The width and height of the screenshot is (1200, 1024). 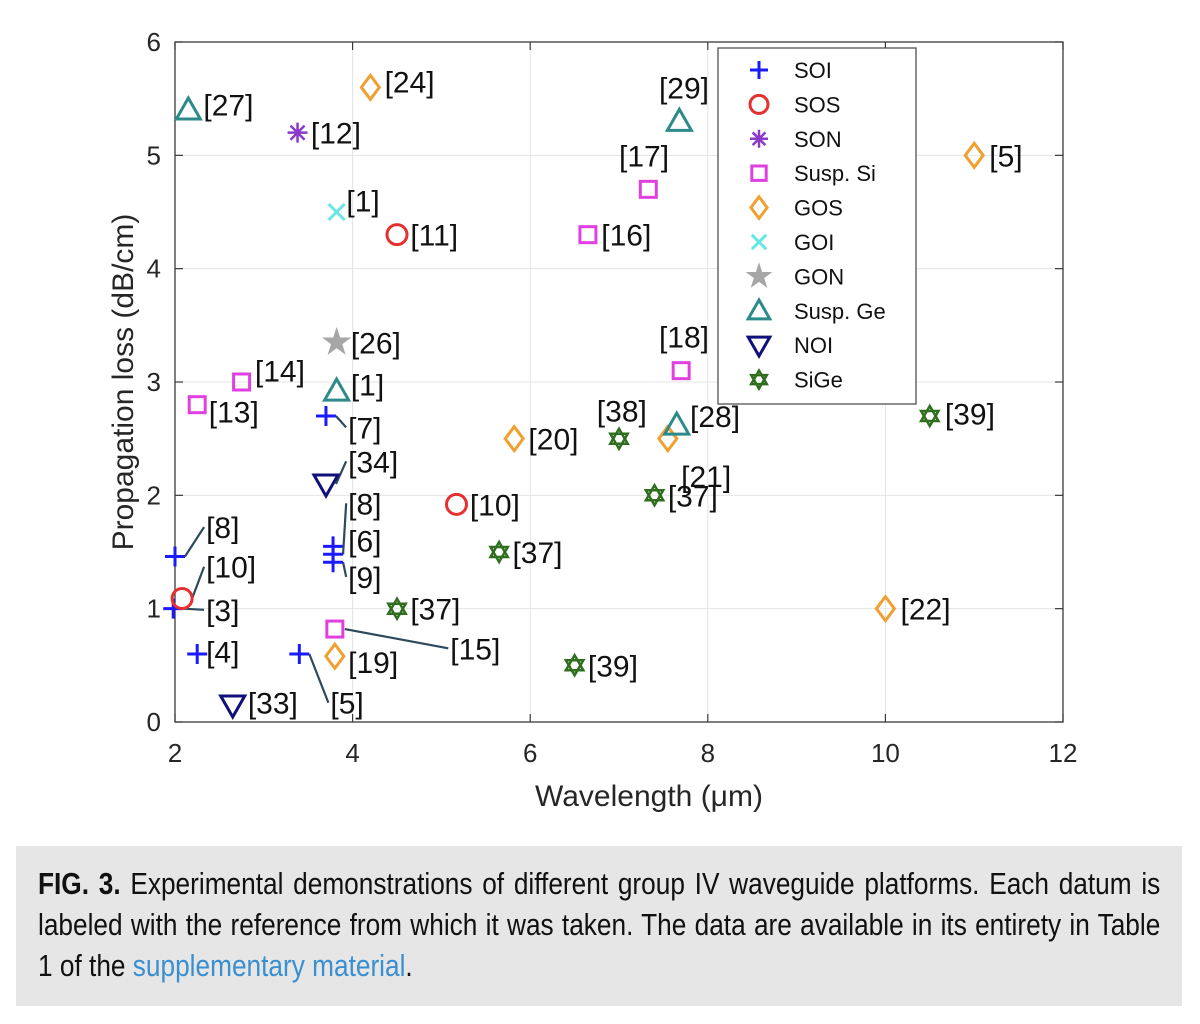 What do you see at coordinates (346, 704) in the screenshot?
I see `data-point-label: [5]` at bounding box center [346, 704].